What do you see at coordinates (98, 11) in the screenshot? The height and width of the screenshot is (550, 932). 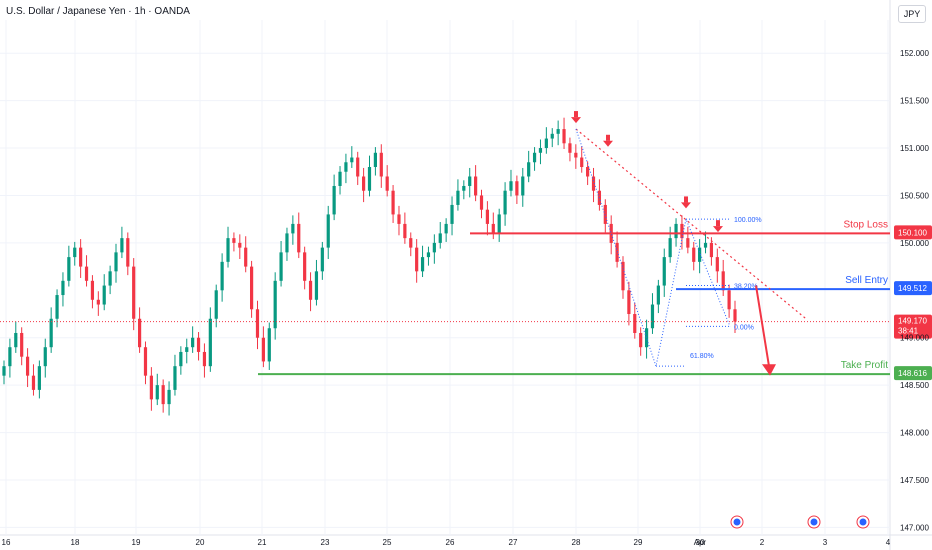 I see `chart-title: U.S. Dollar / Japanese Yen · 1h · OANDA` at bounding box center [98, 11].